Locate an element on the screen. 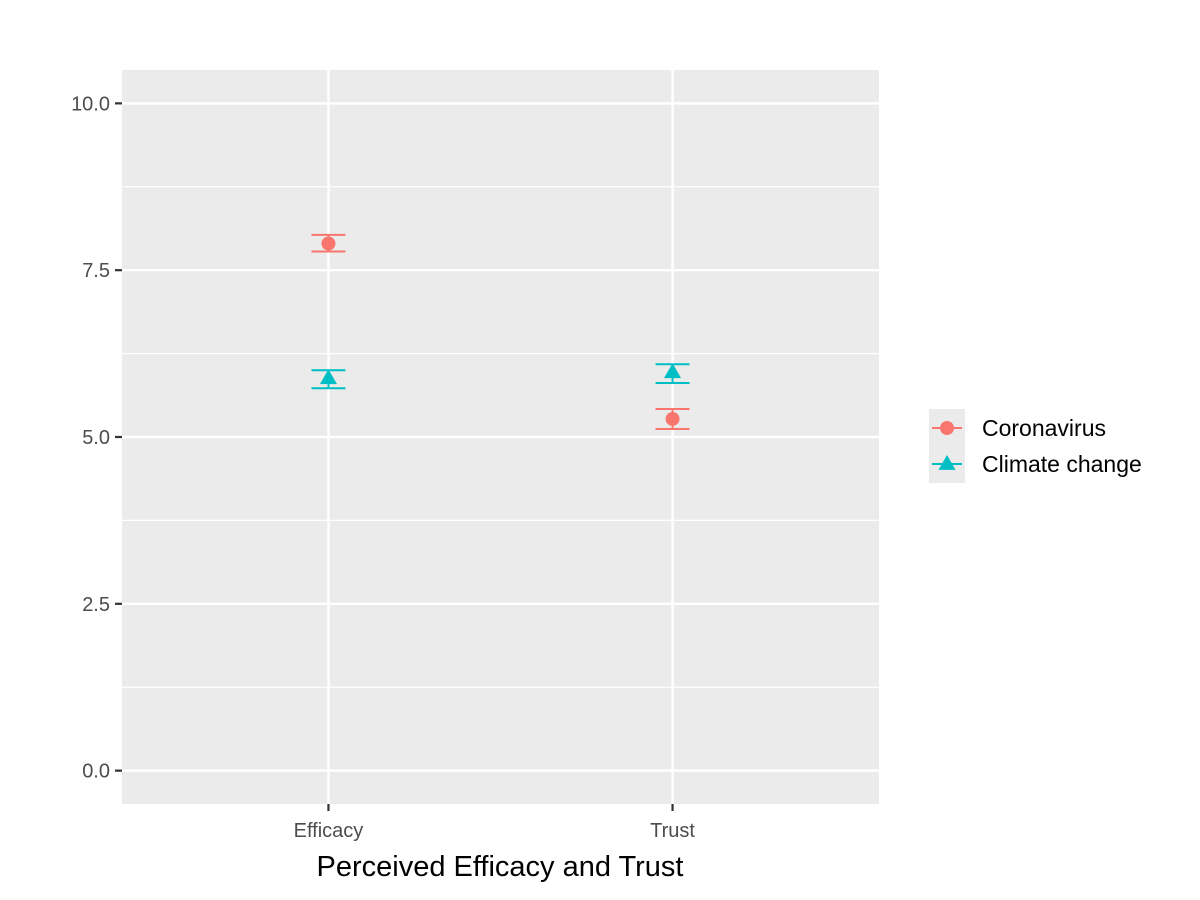  data-marks is located at coordinates (500, 331).